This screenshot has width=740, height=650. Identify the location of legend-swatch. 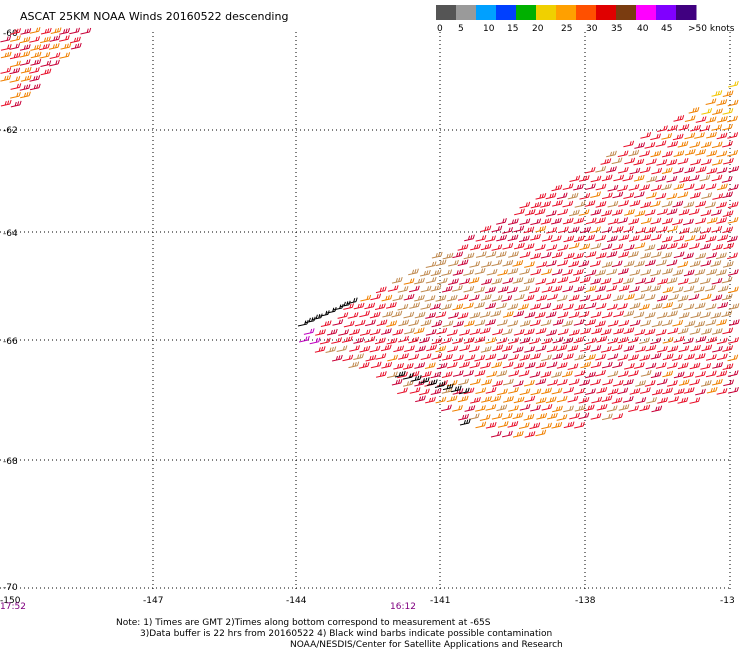
(686, 12).